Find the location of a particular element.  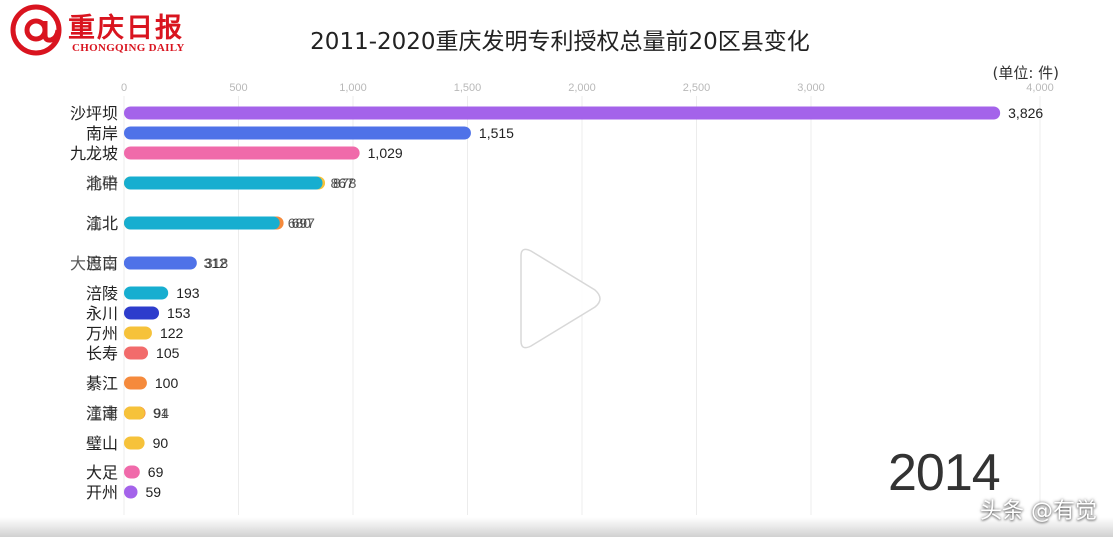

value-label: 878 is located at coordinates (345, 183).